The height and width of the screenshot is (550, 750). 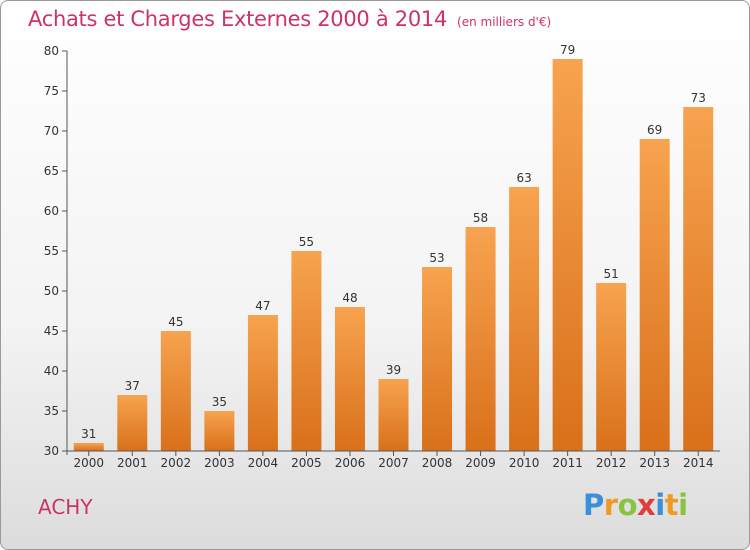 I want to click on logo-letter: o, so click(x=627, y=505).